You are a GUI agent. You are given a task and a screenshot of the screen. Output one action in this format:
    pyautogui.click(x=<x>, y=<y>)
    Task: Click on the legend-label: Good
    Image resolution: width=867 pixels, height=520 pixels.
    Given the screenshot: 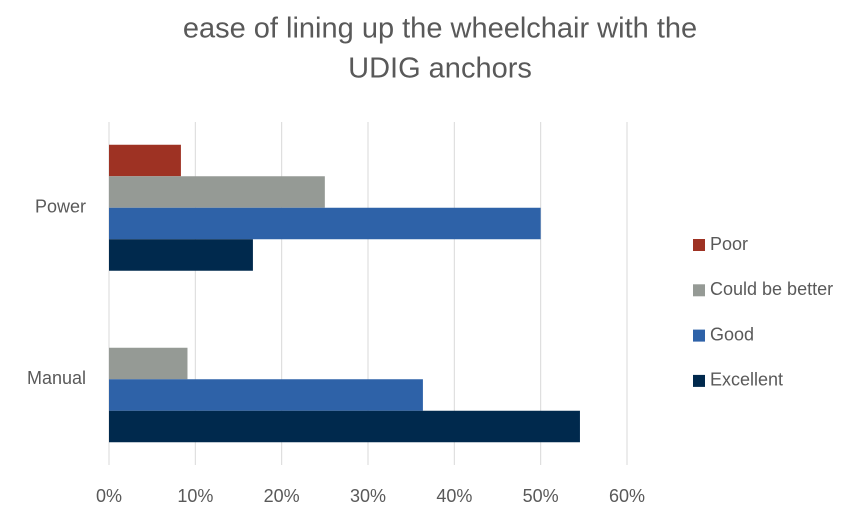 What is the action you would take?
    pyautogui.click(x=732, y=334)
    